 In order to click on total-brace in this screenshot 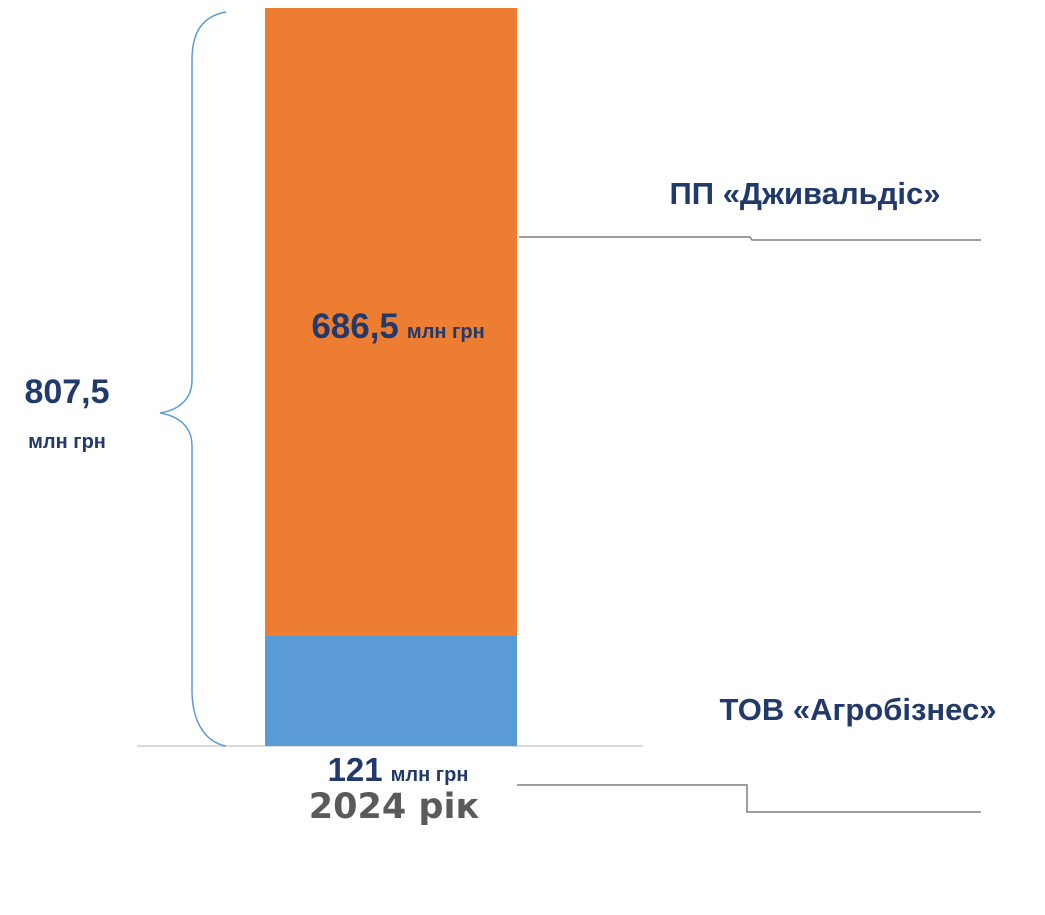, I will do `click(193, 379)`.